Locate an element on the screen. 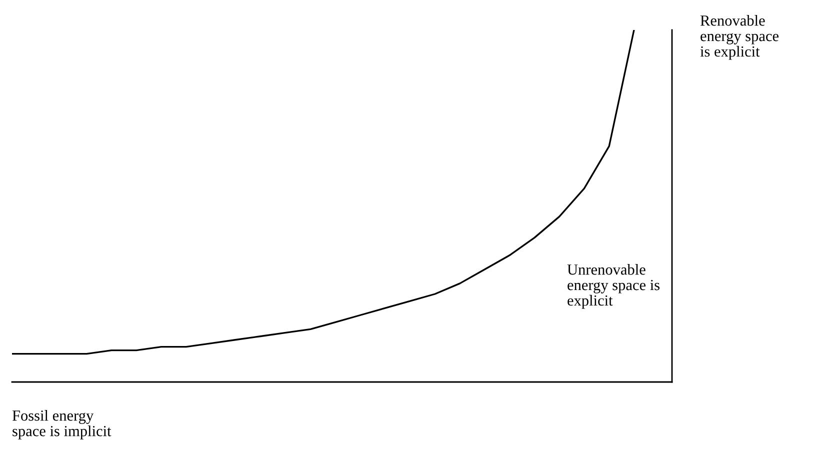 Image resolution: width=838 pixels, height=466 pixels. text: Renovable energy space is explicit is located at coordinates (739, 37).